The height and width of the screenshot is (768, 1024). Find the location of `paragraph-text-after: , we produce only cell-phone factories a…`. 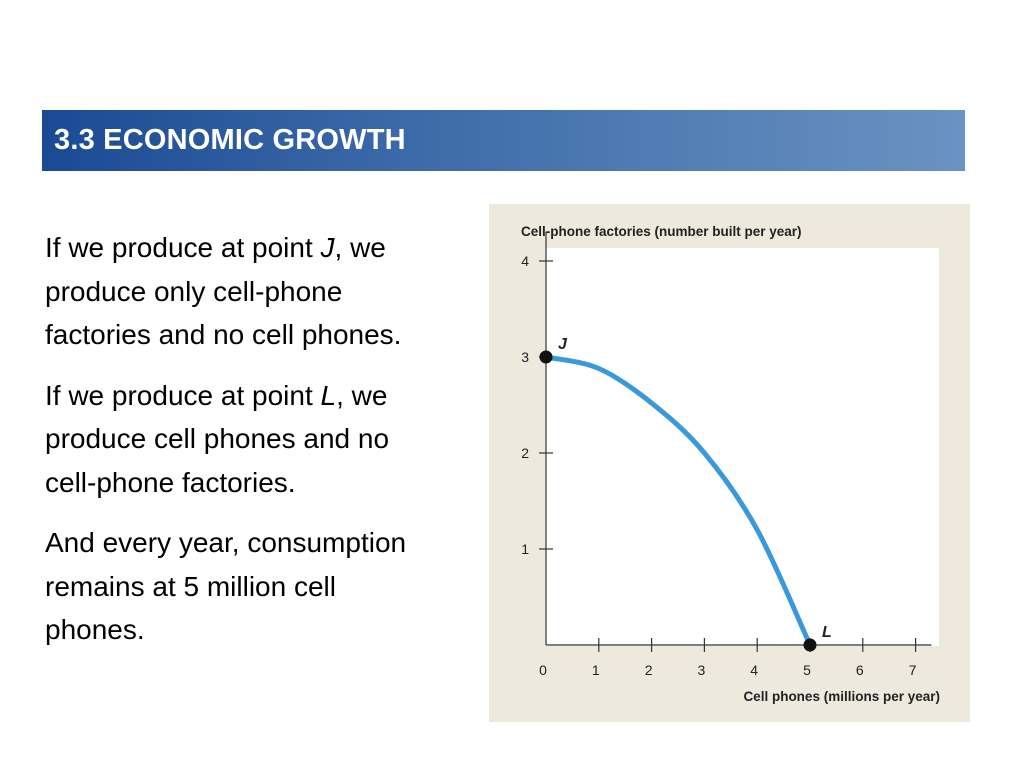

paragraph-text-after: , we produce only cell-phone factories a… is located at coordinates (223, 291).